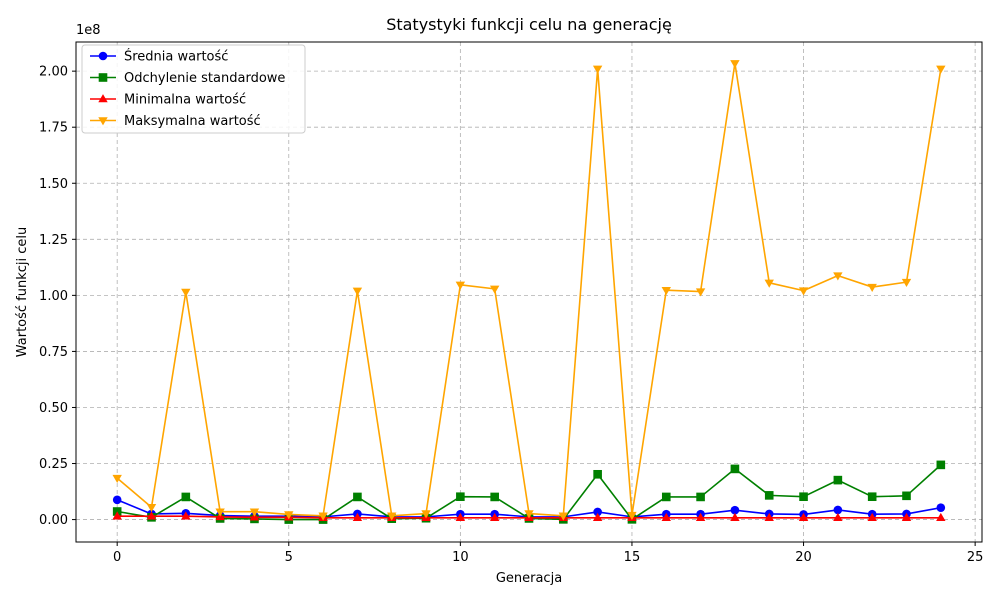 The height and width of the screenshot is (600, 1000). I want to click on y-axis-offset-label: 1e8, so click(88, 30).